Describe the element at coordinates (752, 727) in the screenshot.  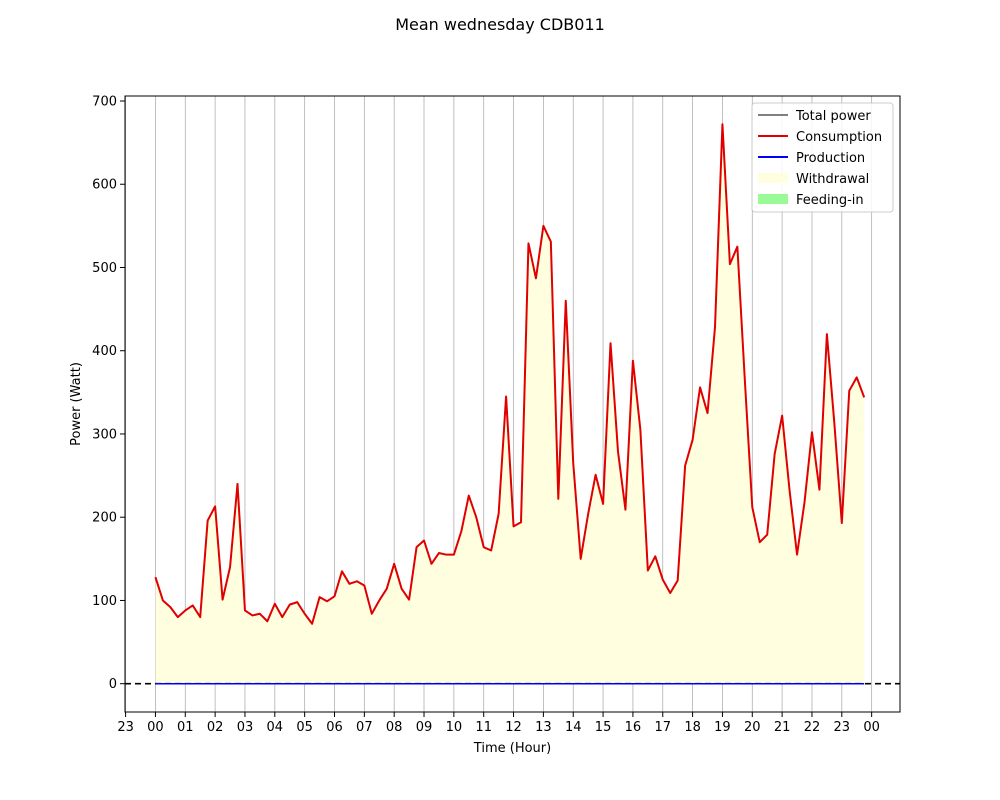
I see `x-tick-label: 20` at that location.